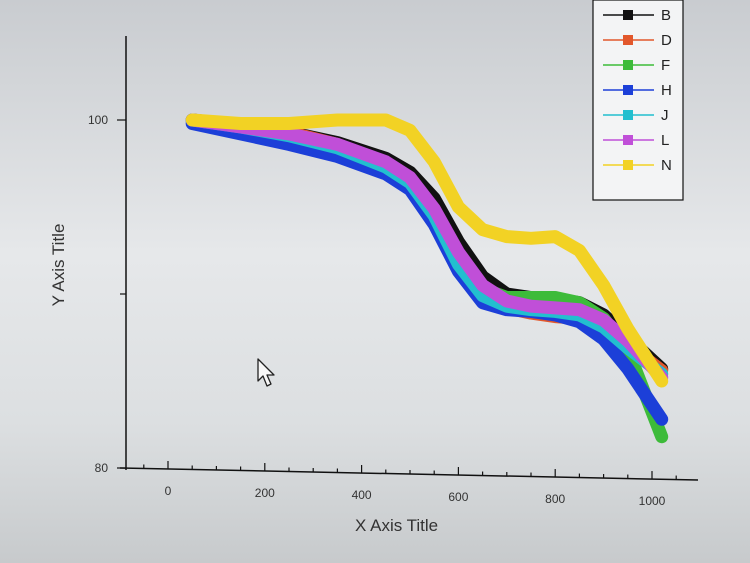 The height and width of the screenshot is (563, 750). Describe the element at coordinates (555, 499) in the screenshot. I see `x-tick-label: 800` at that location.